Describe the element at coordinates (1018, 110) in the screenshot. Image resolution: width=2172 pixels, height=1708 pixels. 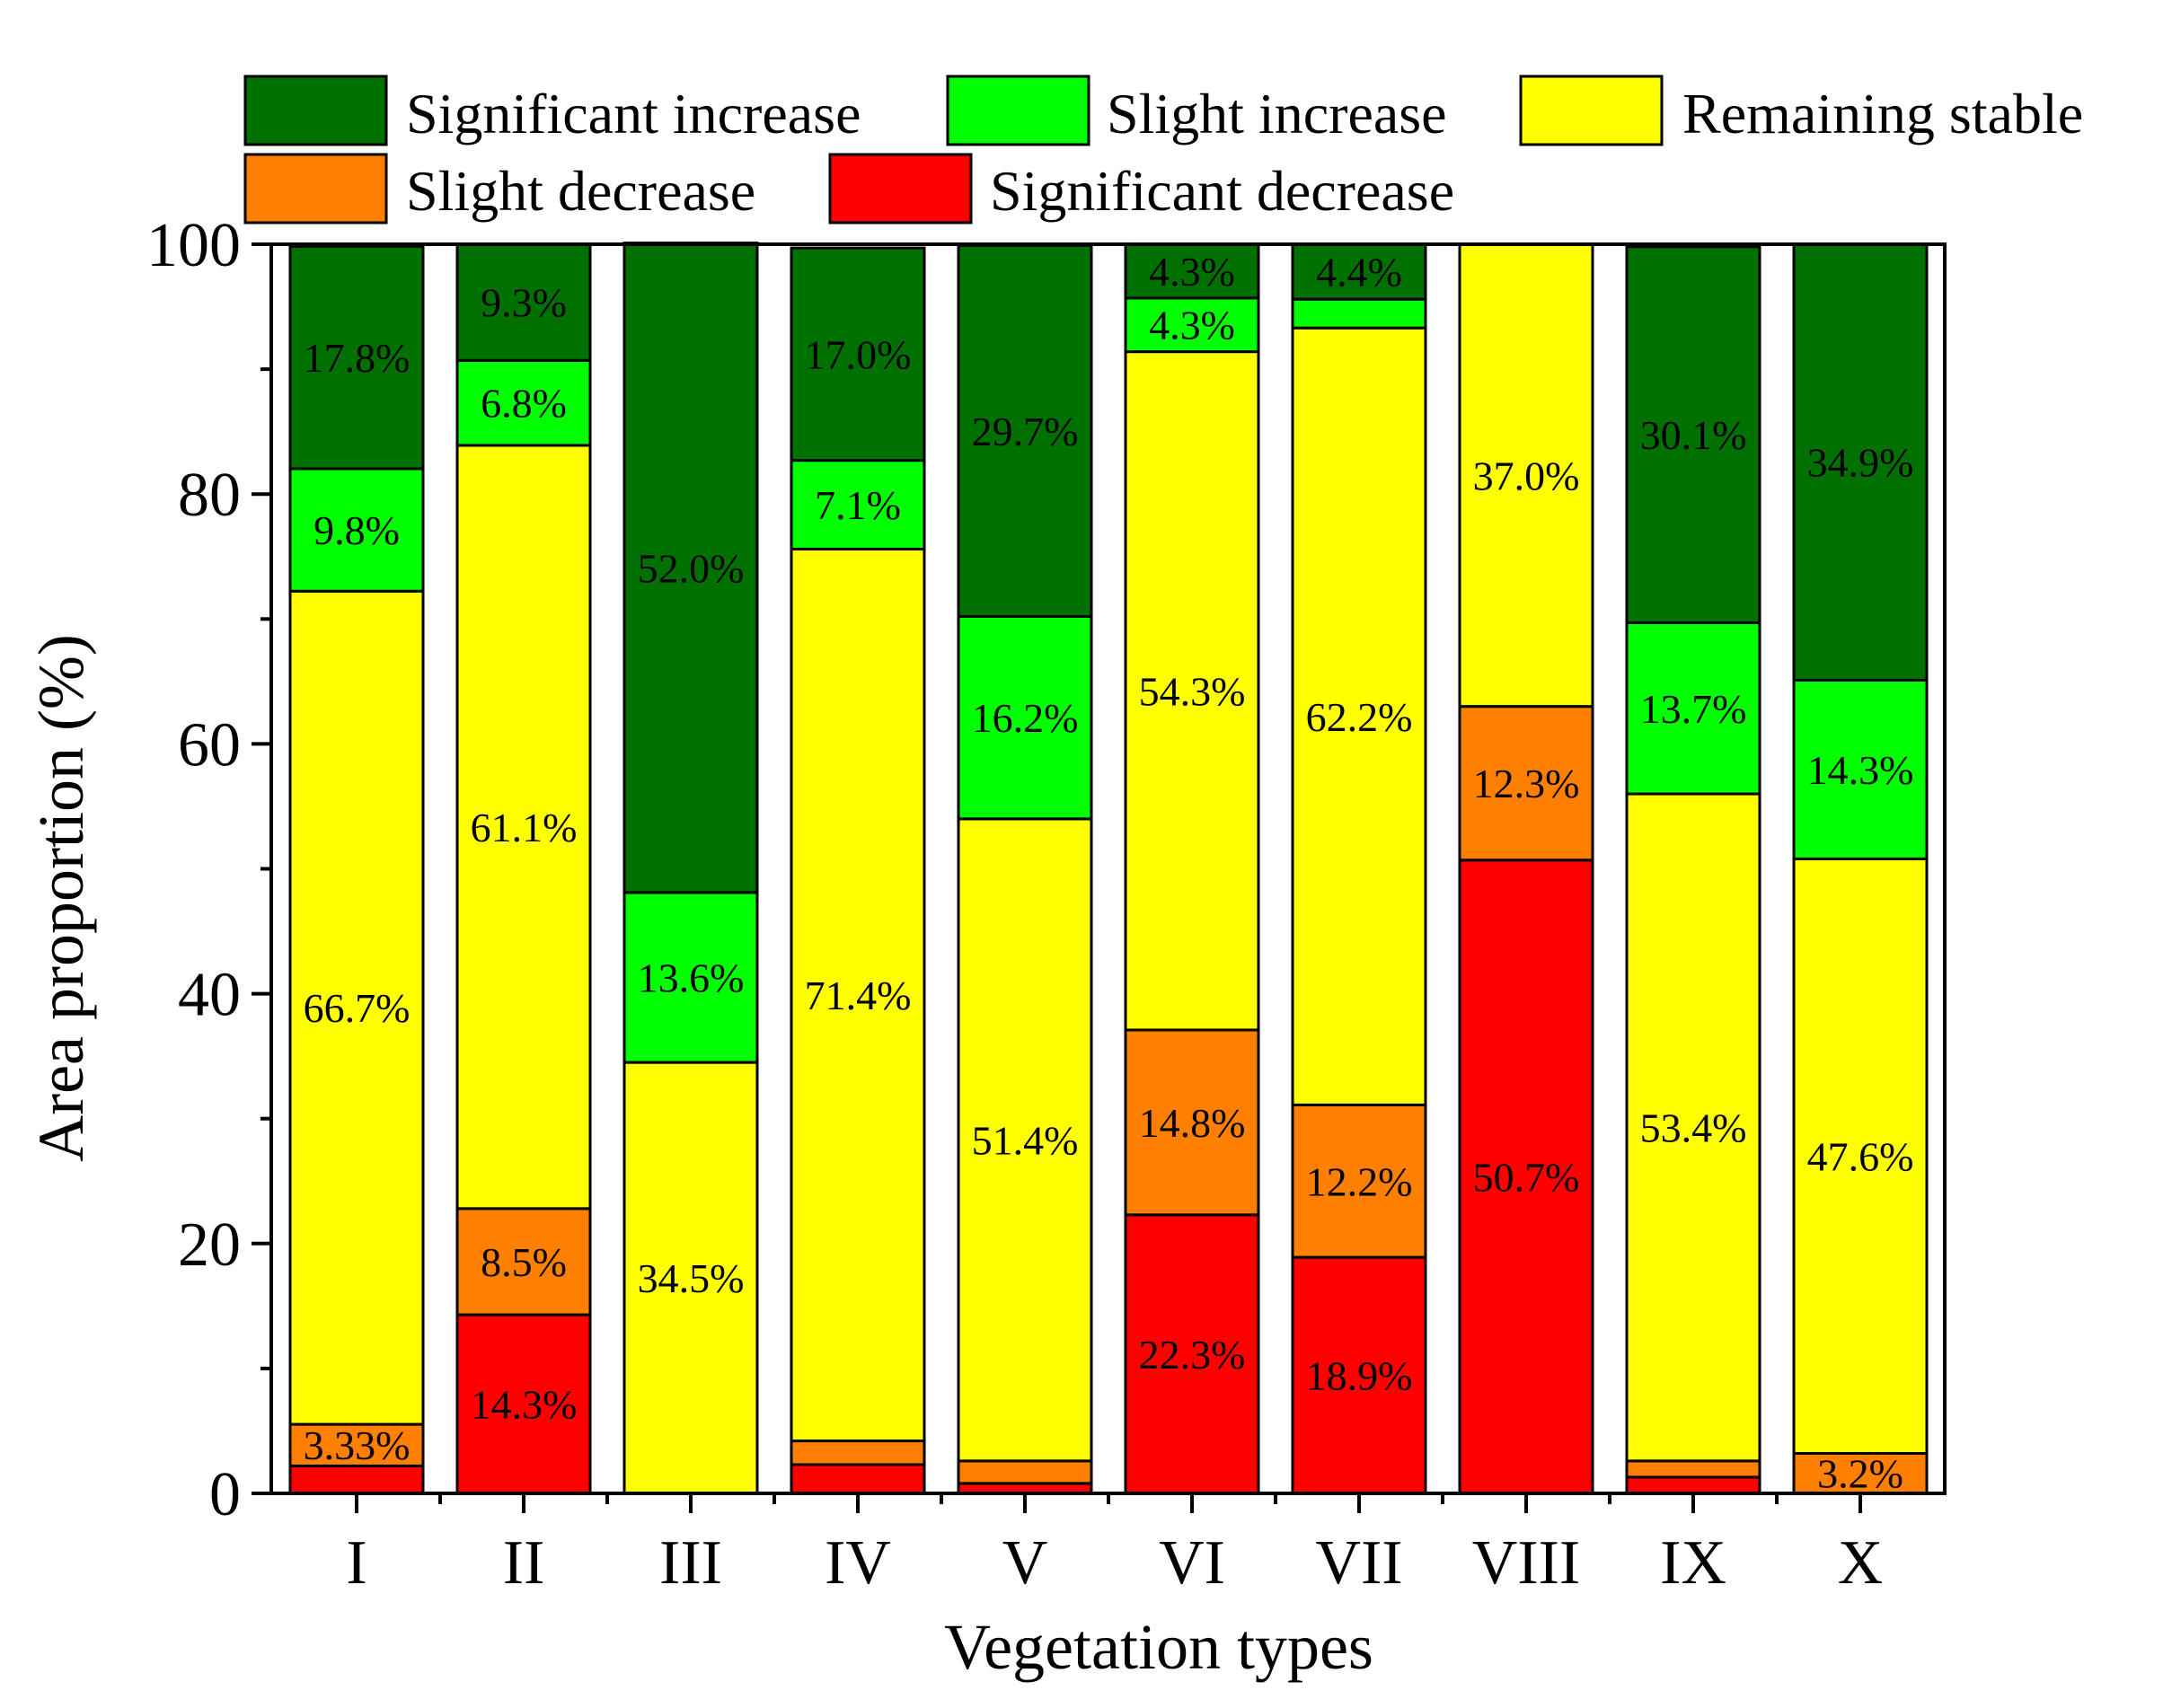
I see `legend-swatch-slight-increase` at that location.